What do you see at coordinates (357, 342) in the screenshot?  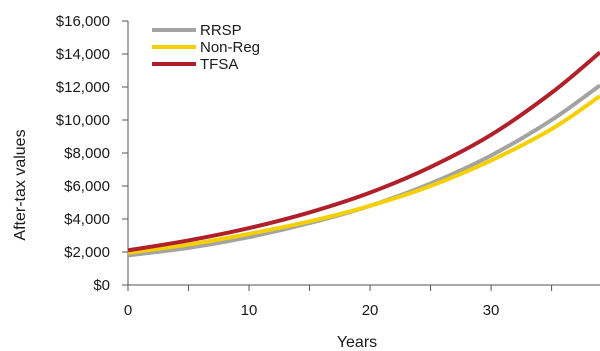 I see `x-axis-title: Years` at bounding box center [357, 342].